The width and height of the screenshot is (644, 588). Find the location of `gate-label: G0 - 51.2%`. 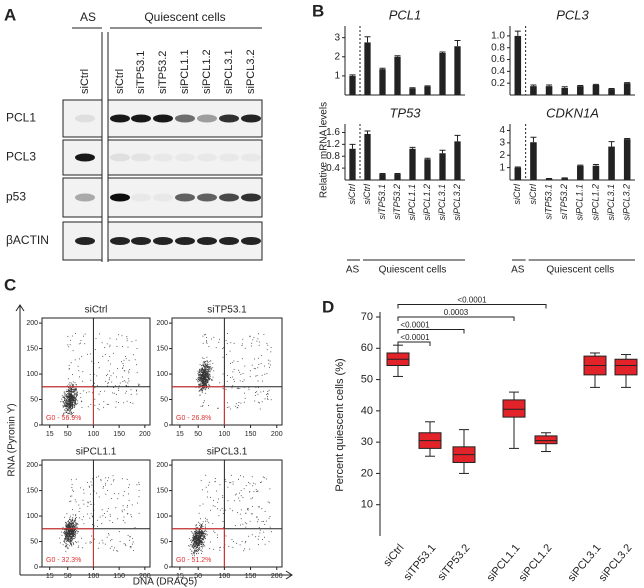

gate-label: G0 - 51.2% is located at coordinates (193, 560).